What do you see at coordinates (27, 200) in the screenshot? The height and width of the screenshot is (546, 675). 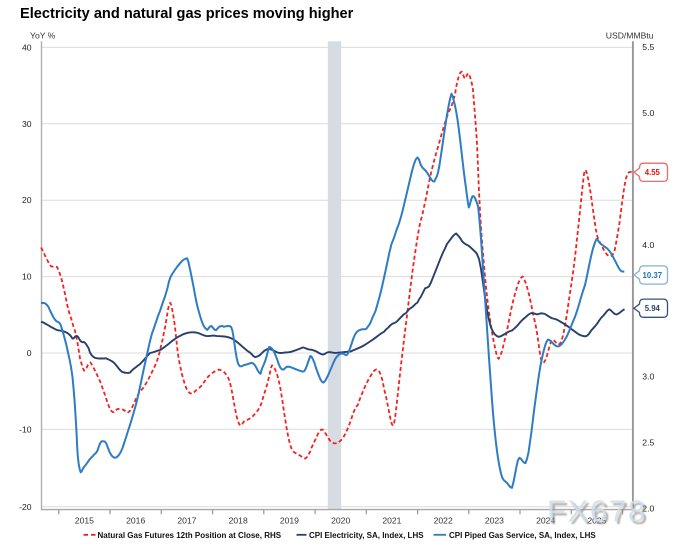 I see `svg-text: 20` at bounding box center [27, 200].